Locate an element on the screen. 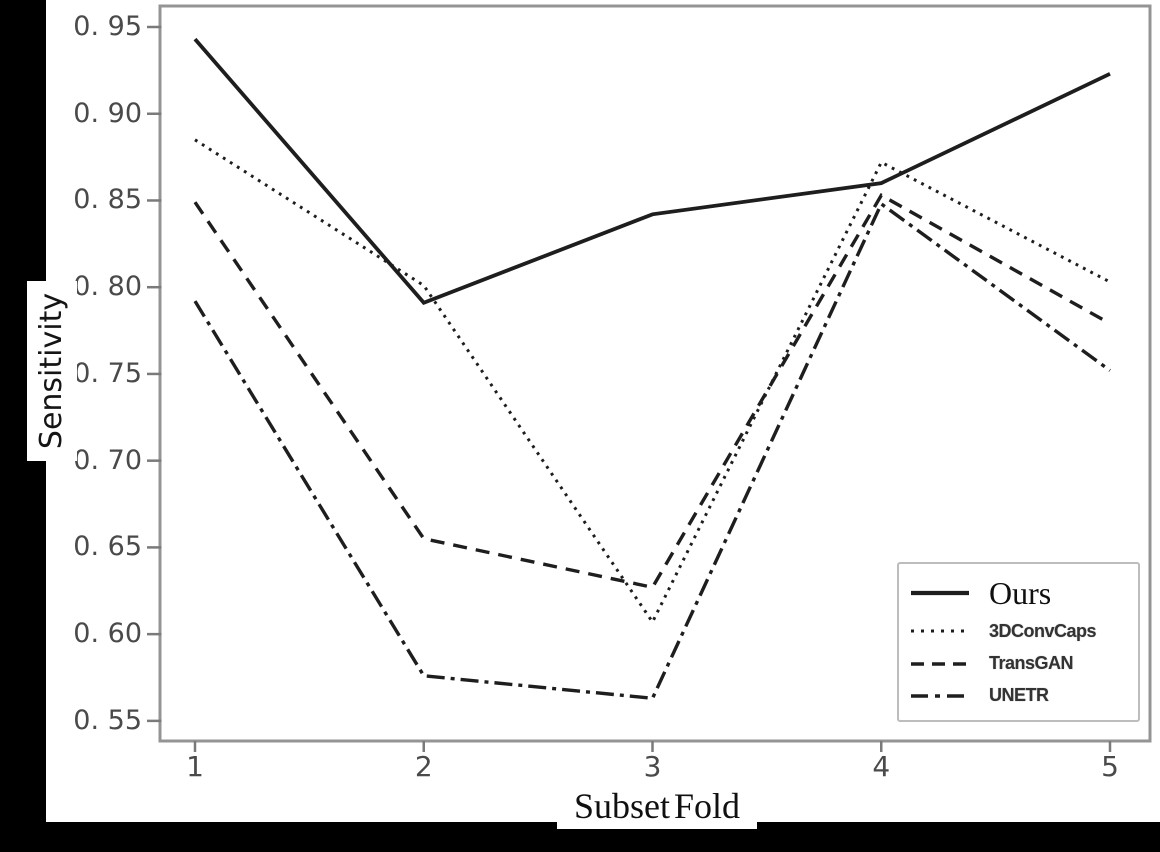  x-tick-label: 2 is located at coordinates (423, 766).